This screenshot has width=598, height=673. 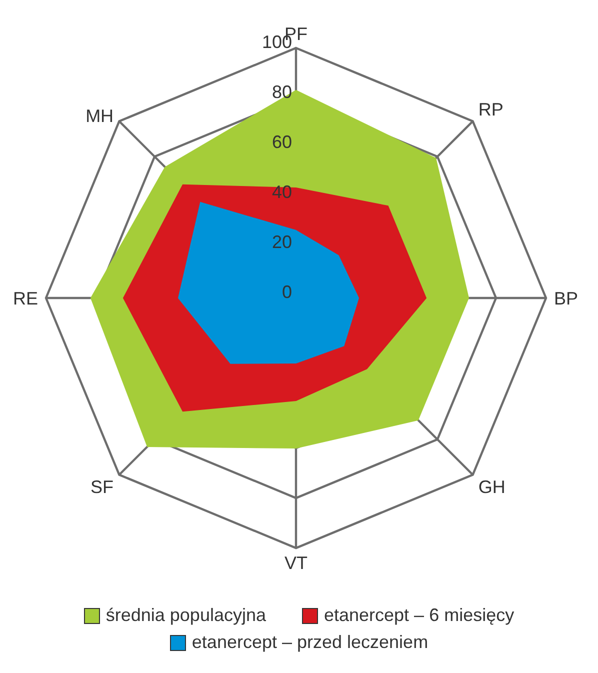 I want to click on y-tick-label: 80, so click(x=282, y=92).